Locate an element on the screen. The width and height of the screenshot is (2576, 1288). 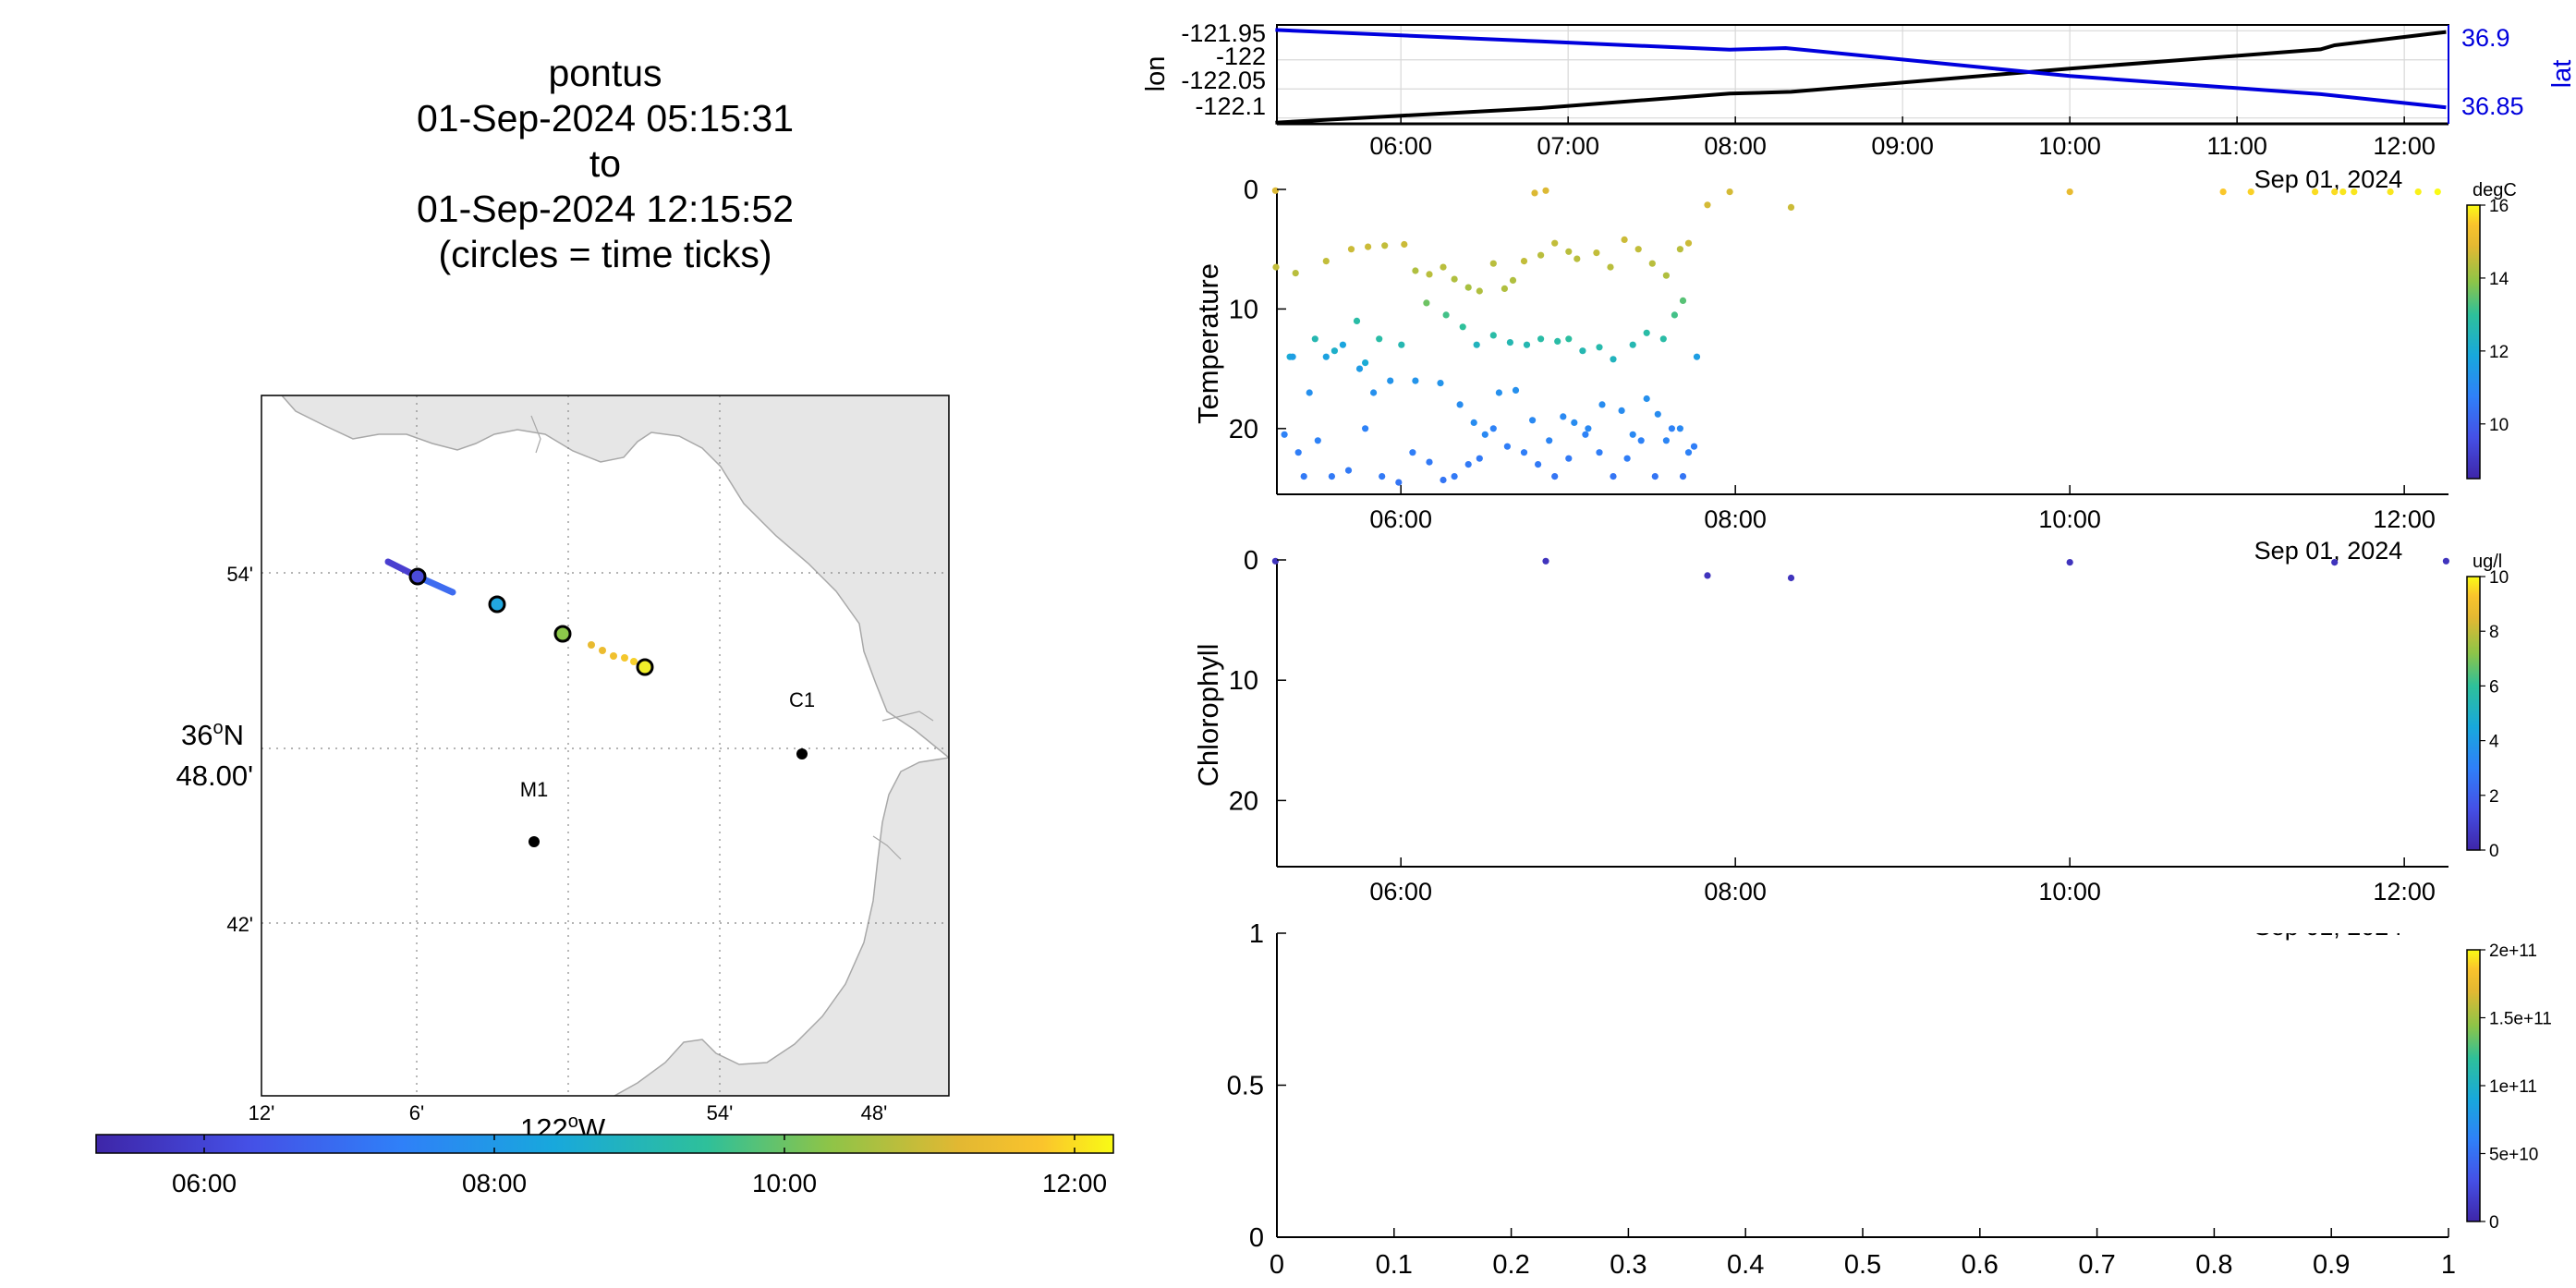
lonlat-x-tick-label: 11:00 is located at coordinates (2236, 146).